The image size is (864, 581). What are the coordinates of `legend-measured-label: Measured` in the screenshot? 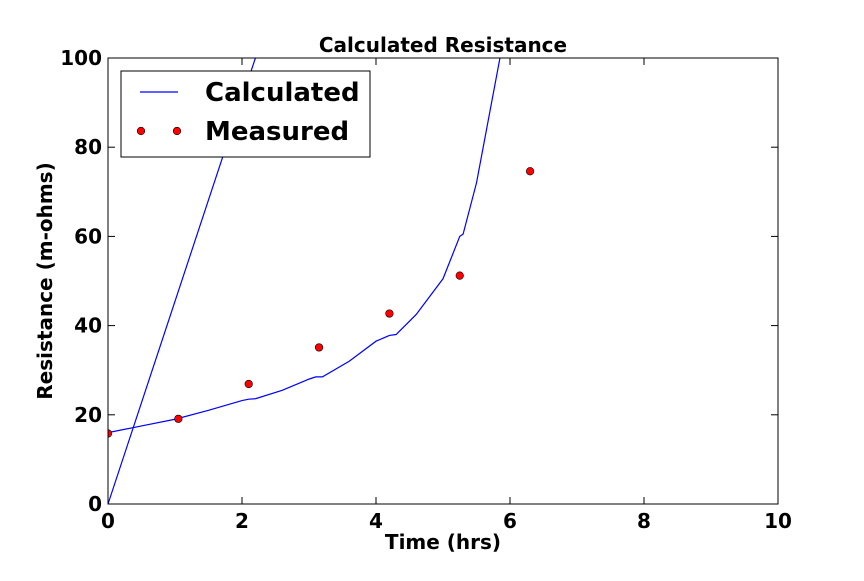 It's located at (277, 132).